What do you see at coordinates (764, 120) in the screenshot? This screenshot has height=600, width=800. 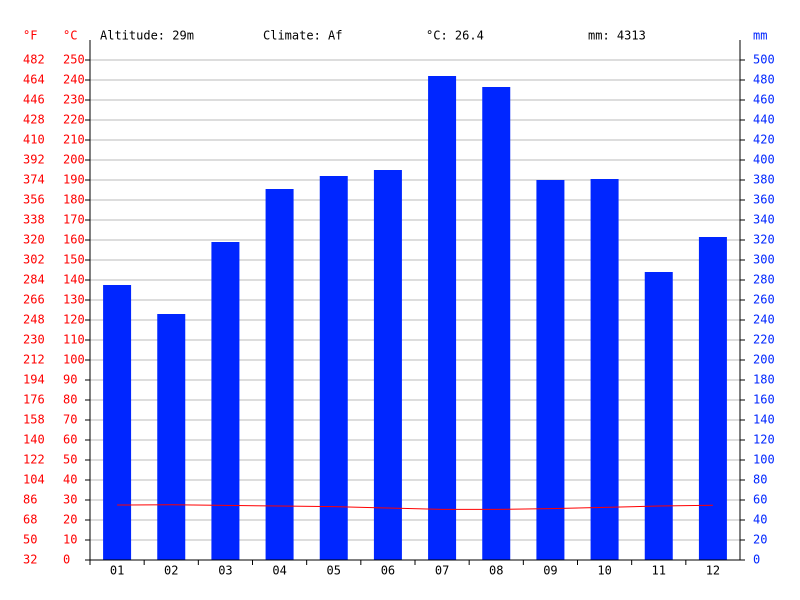 I see `y2-tick-label: 440` at bounding box center [764, 120].